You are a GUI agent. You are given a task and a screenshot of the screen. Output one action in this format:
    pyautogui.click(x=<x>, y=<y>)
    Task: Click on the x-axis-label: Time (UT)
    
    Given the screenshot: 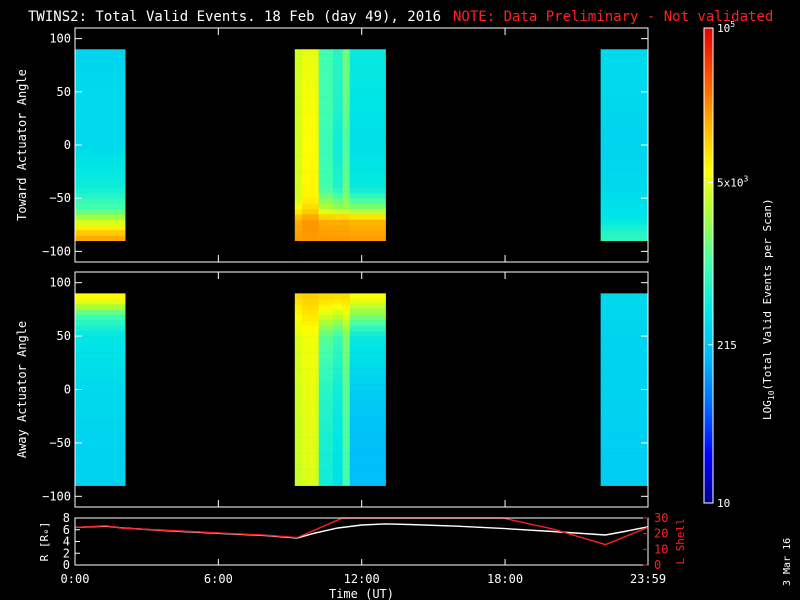 What is the action you would take?
    pyautogui.click(x=361, y=593)
    